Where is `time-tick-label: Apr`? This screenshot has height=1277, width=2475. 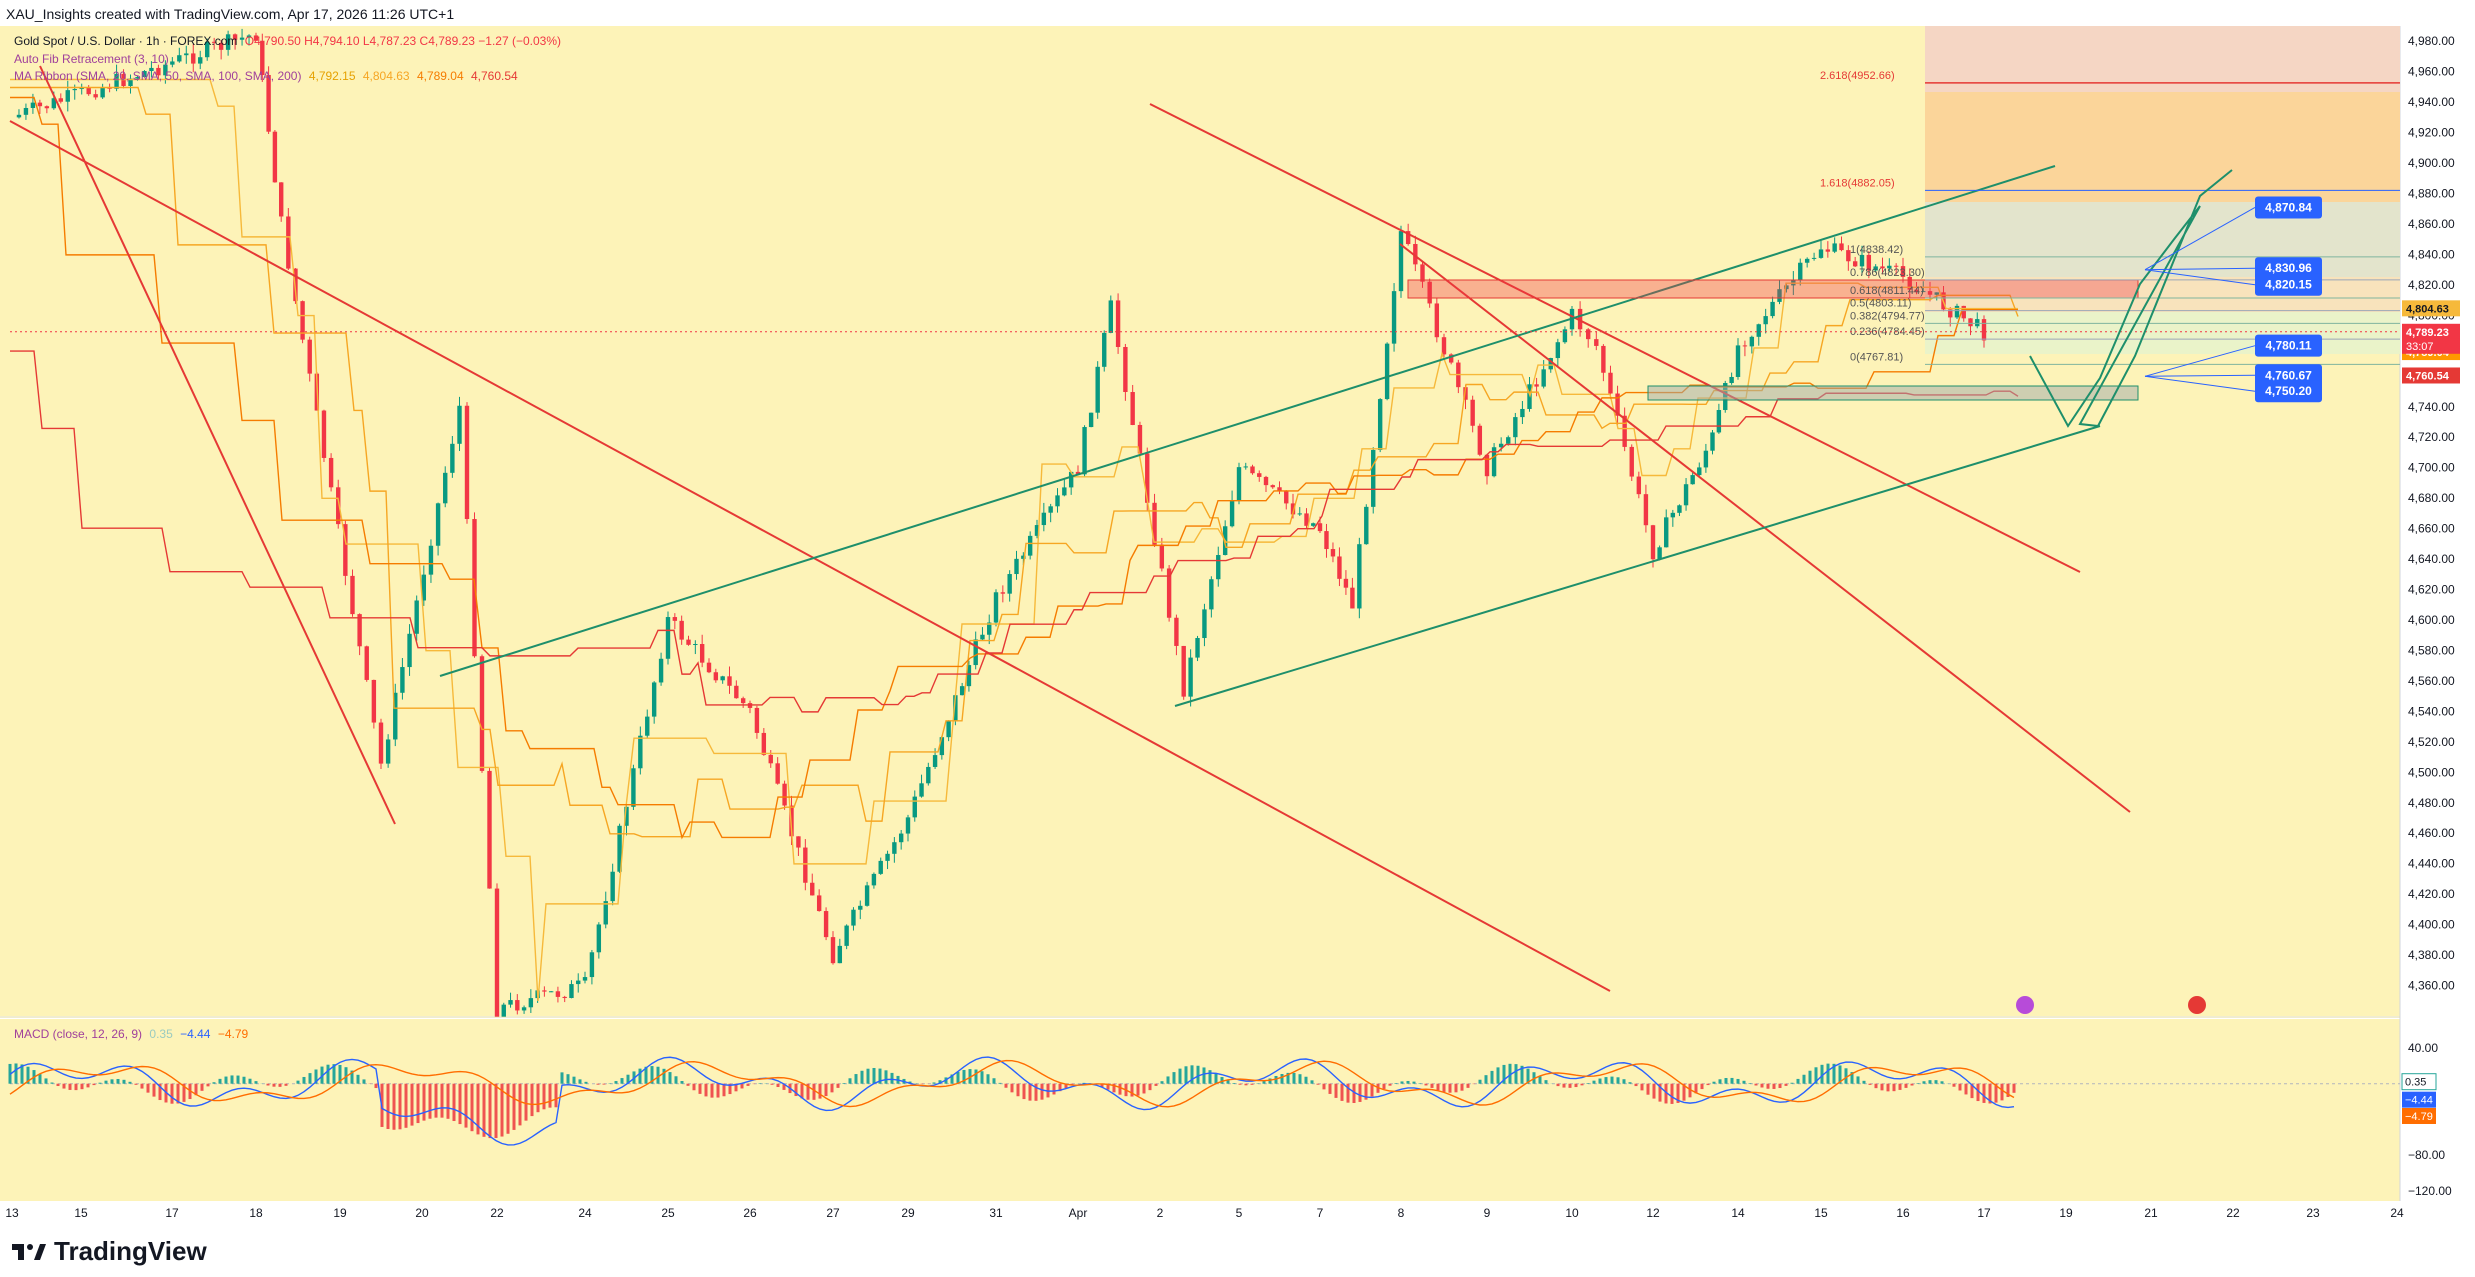 time-tick-label: Apr is located at coordinates (1078, 1213).